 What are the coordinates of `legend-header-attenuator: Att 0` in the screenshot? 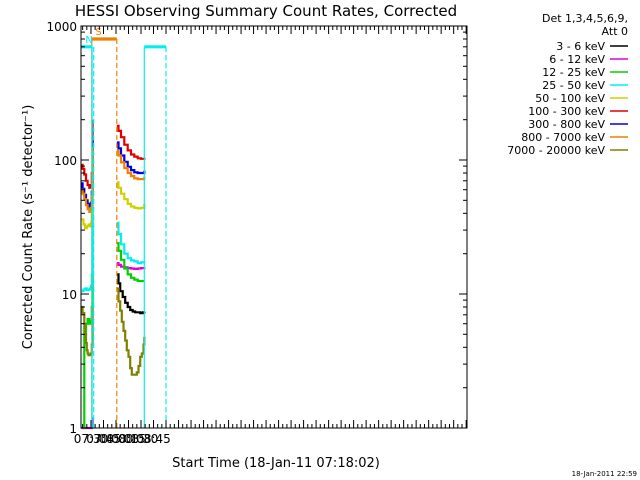 It's located at (615, 31).